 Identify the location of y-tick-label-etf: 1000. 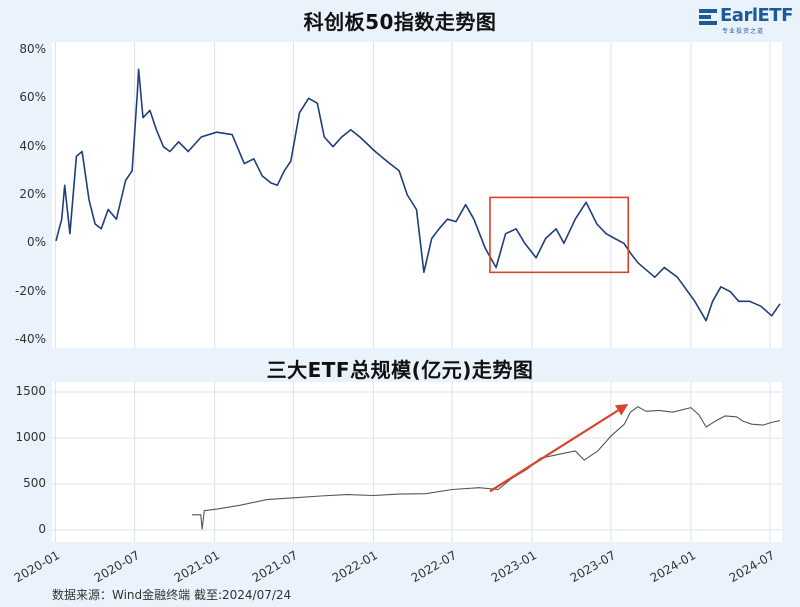
(30, 437).